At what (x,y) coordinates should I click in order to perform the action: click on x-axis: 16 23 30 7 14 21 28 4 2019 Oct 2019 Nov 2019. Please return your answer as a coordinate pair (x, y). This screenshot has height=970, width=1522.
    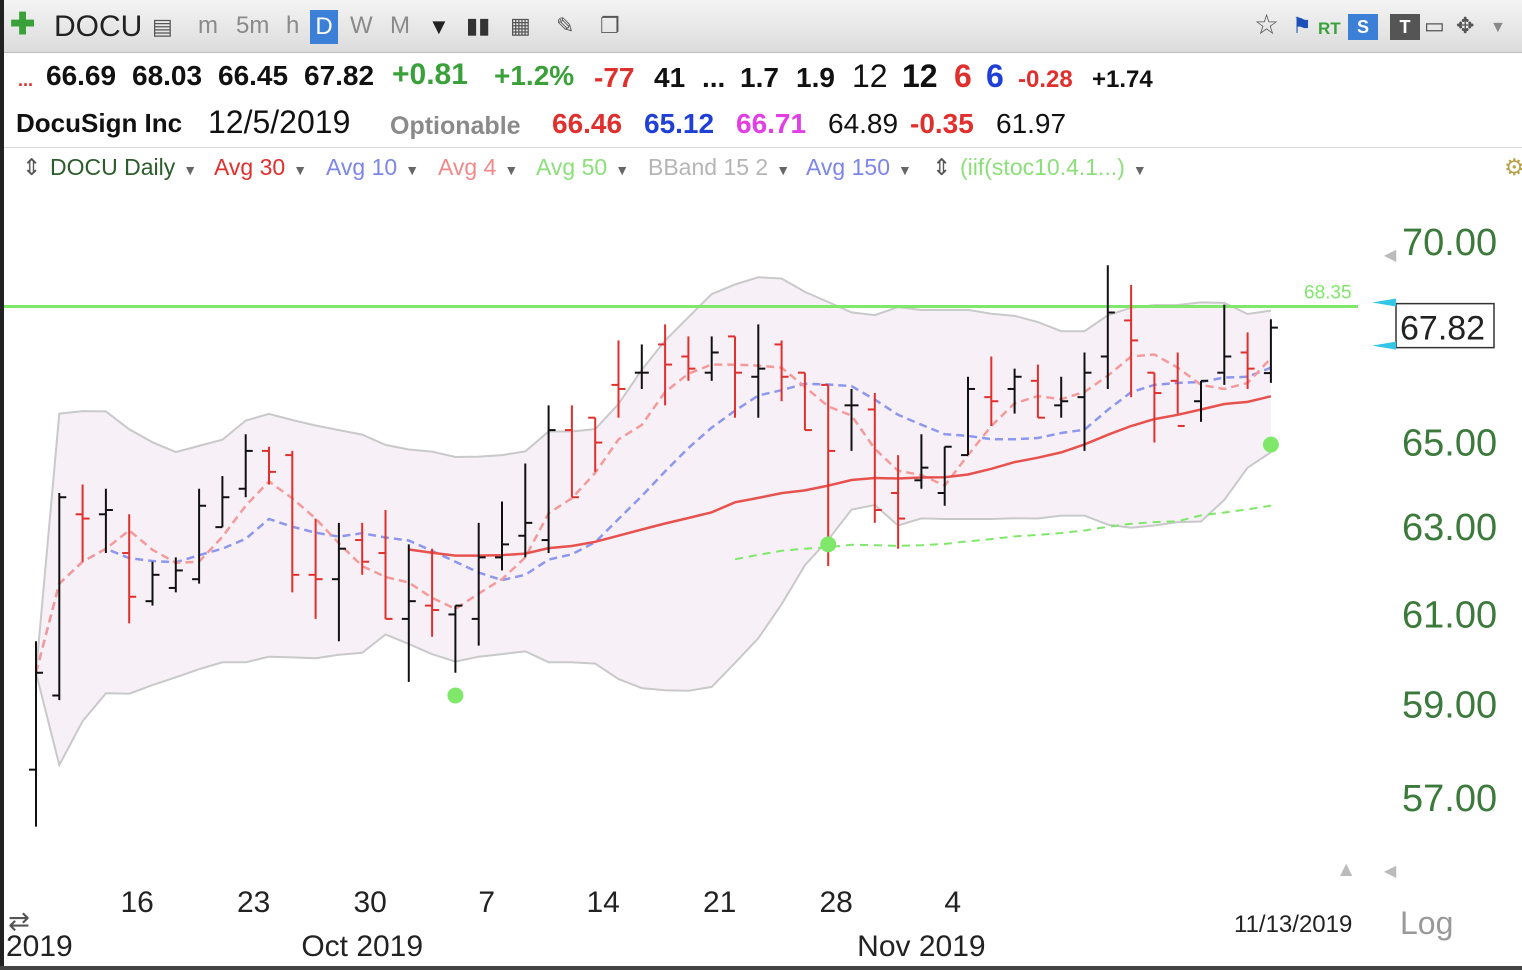
    Looking at the image, I should click on (496, 924).